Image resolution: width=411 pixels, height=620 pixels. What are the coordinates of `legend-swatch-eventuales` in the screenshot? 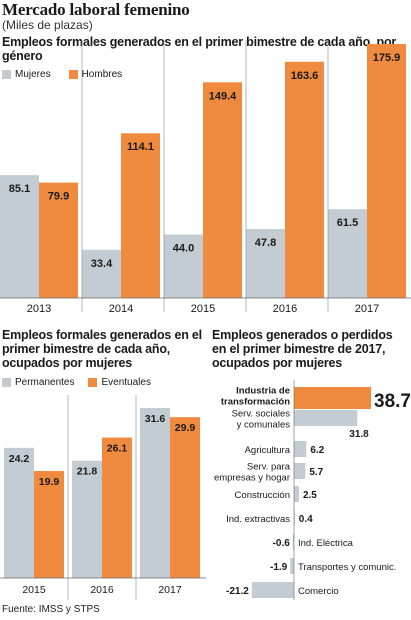 It's located at (93, 382).